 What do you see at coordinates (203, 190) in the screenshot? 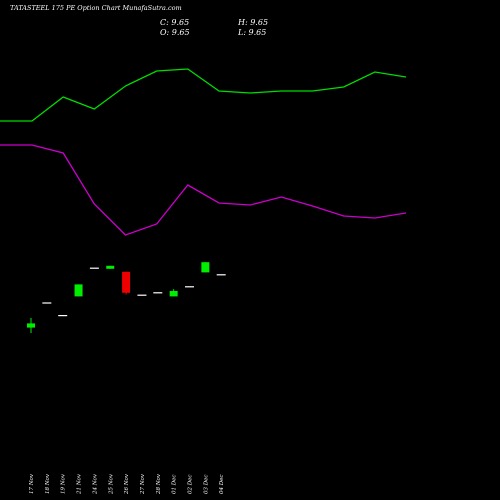
I see `lower-indicator-line` at bounding box center [203, 190].